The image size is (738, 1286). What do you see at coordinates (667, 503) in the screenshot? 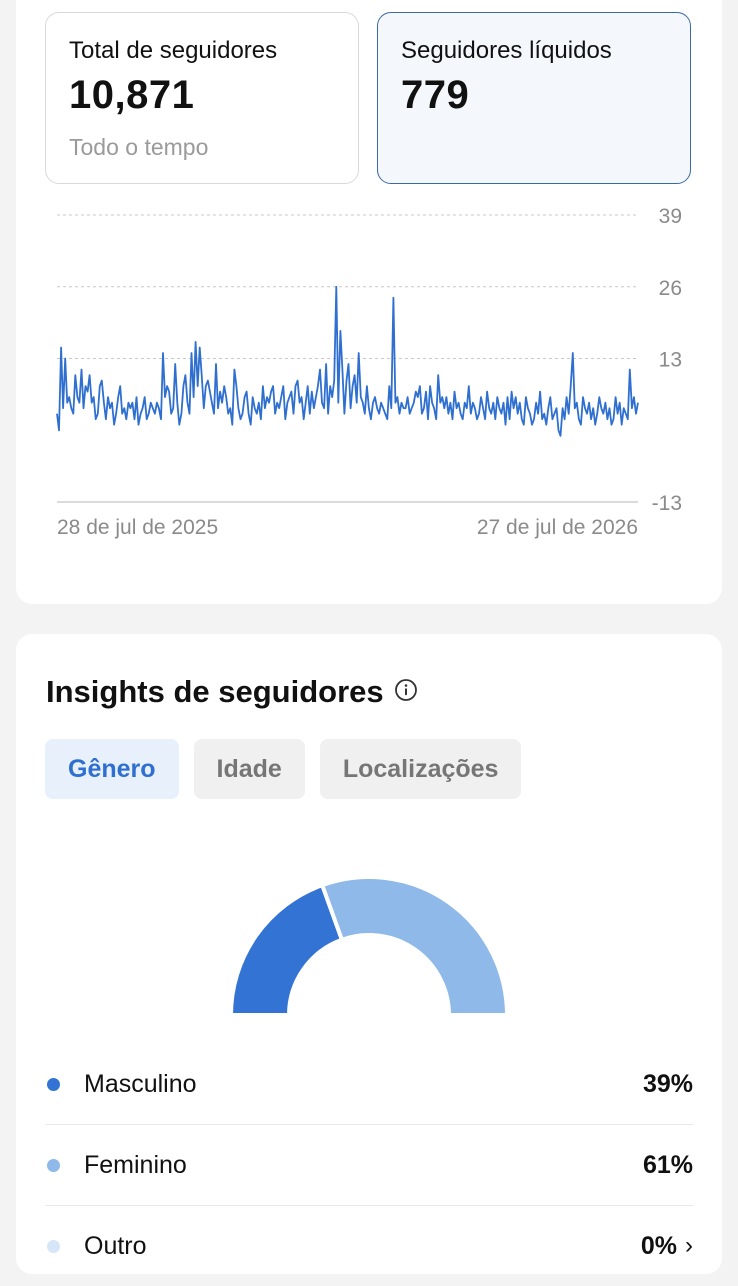
I see `y-tick-label-3: -13` at bounding box center [667, 503].